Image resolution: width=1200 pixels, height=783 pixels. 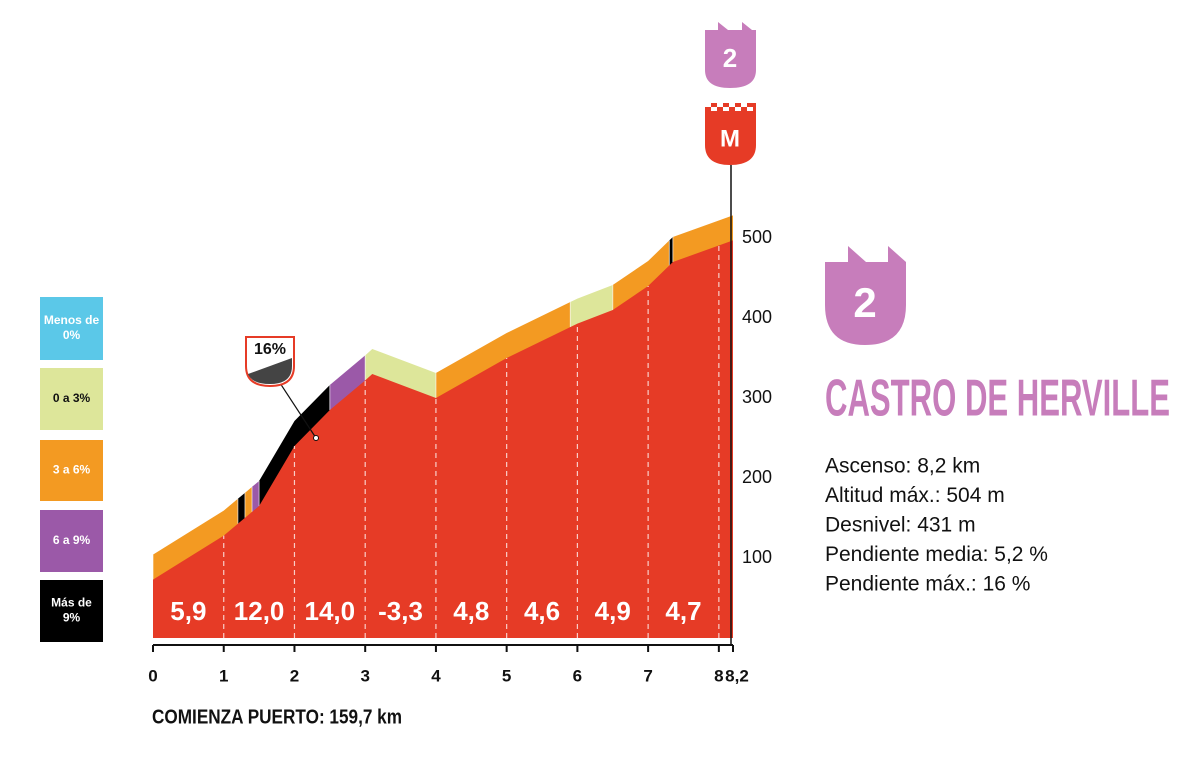 I want to click on stat-line: Altitud máx.: 504 m, so click(x=915, y=495).